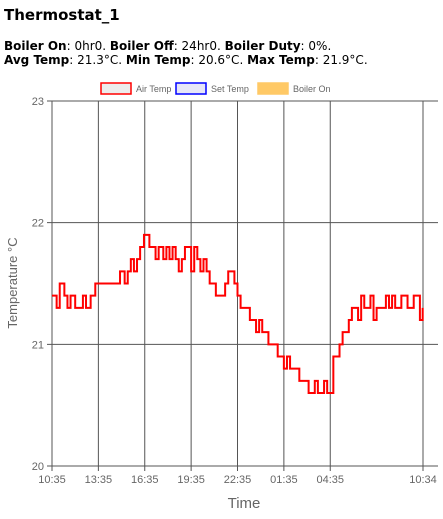  What do you see at coordinates (52, 480) in the screenshot?
I see `x-tick-label: 10:35` at bounding box center [52, 480].